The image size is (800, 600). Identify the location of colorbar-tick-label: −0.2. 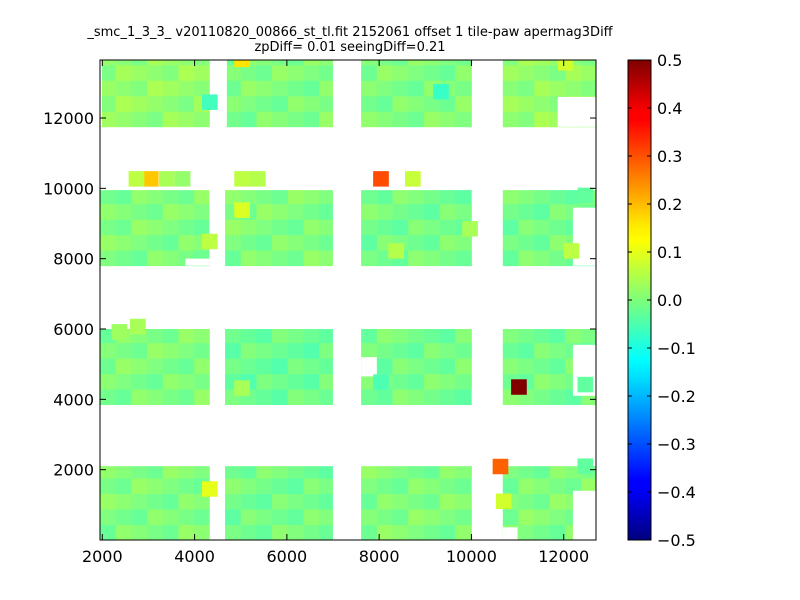
(676, 396).